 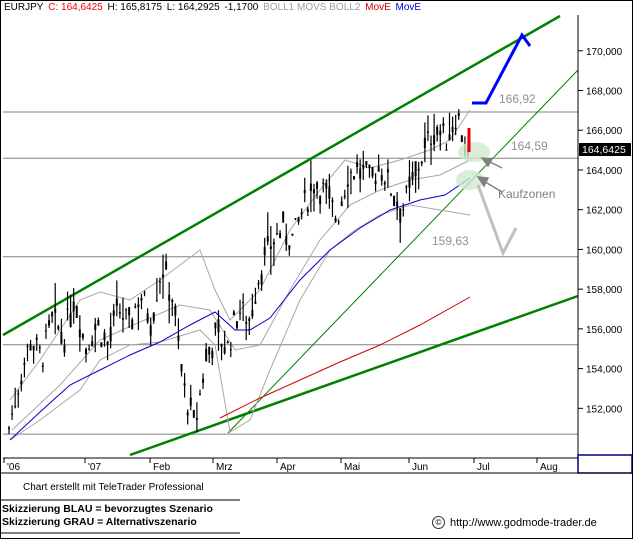 I want to click on x-tick-label: Feb, so click(x=162, y=467).